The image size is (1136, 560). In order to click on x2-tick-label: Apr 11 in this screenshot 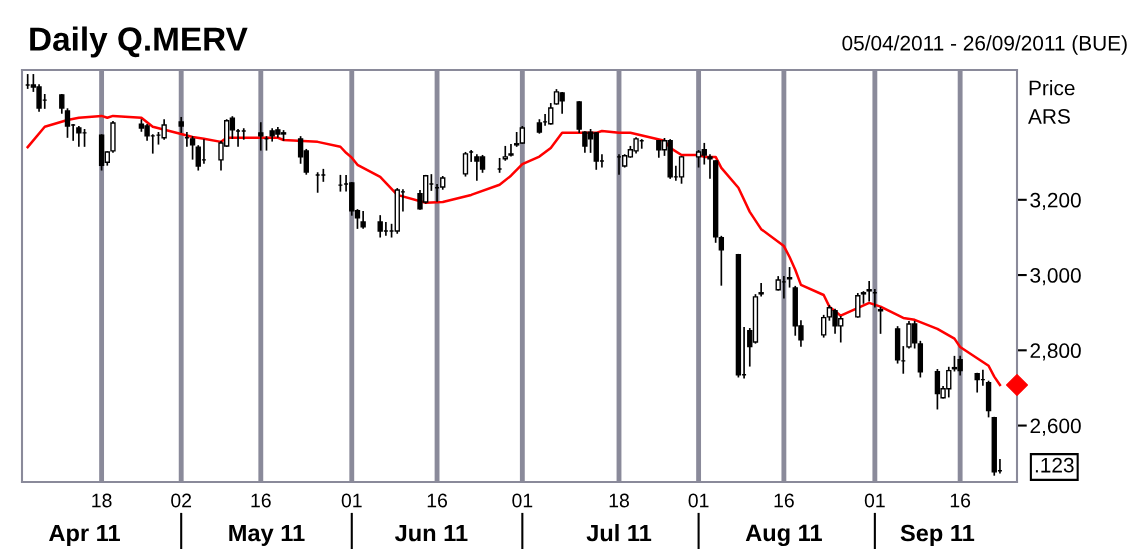, I will do `click(84, 535)`.